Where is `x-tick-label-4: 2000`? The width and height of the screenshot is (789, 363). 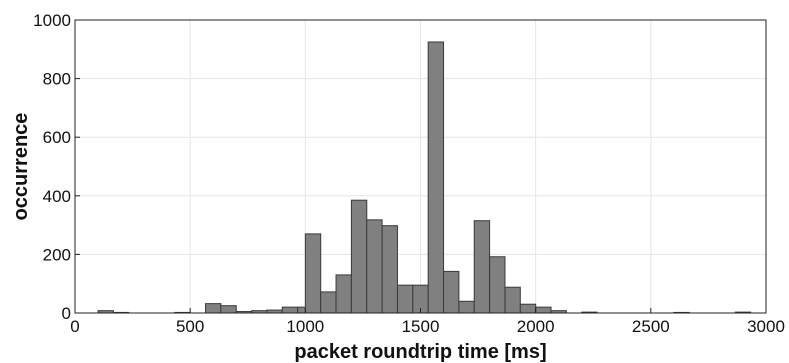
x-tick-label-4: 2000 is located at coordinates (536, 326).